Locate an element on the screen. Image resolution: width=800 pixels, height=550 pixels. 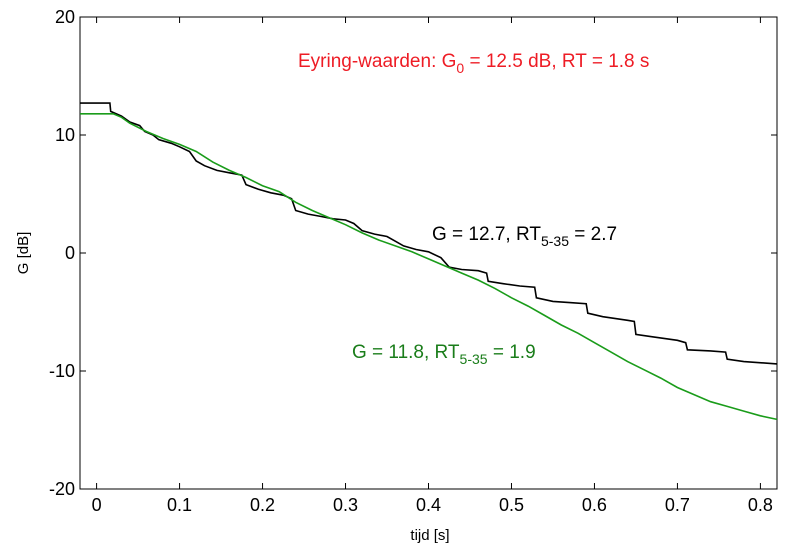
y-tick-label: 20 is located at coordinates (65, 17).